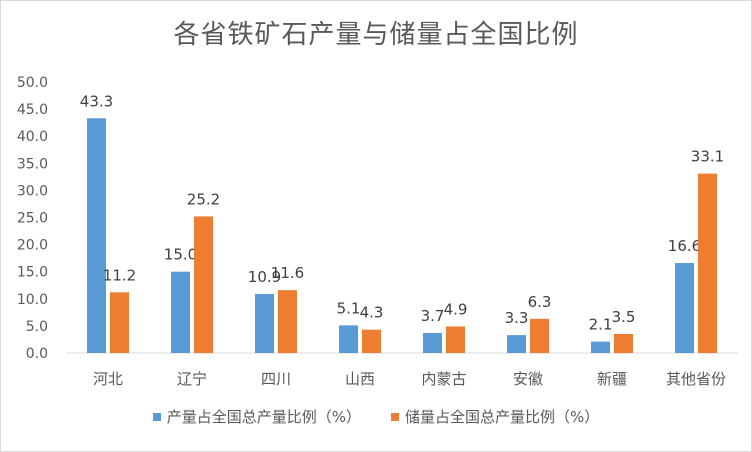 The image size is (752, 452). Describe the element at coordinates (443, 379) in the screenshot. I see `category-label: 内蒙古` at that location.